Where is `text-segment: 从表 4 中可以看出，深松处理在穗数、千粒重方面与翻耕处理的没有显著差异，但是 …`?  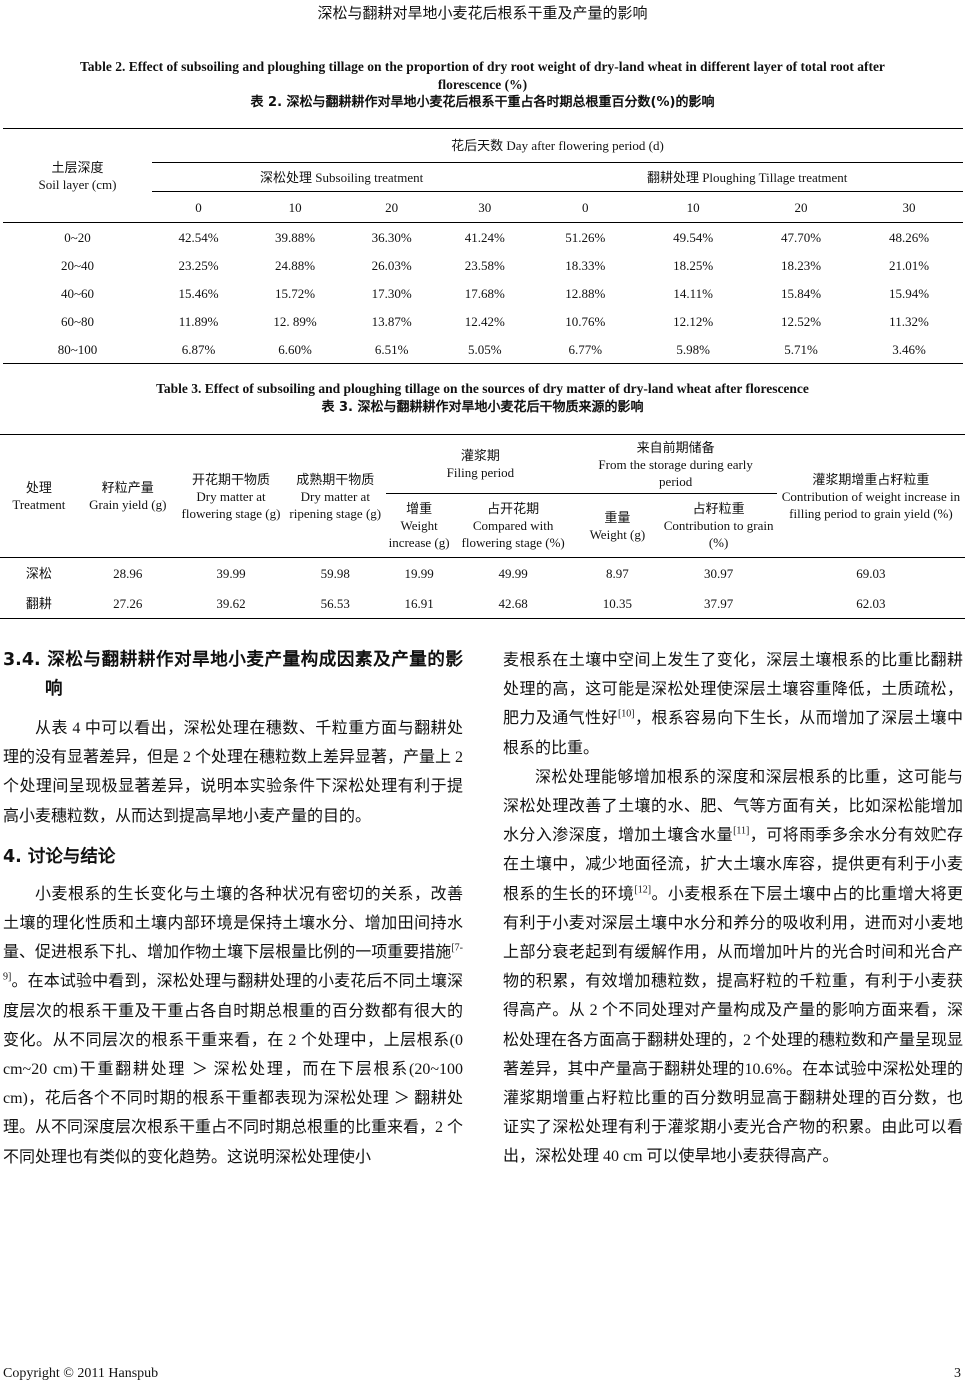 text-segment: 从表 4 中可以看出，深松处理在穗数、千粒重方面与翻耕处理的没有显著差异，但是 … is located at coordinates (233, 772).